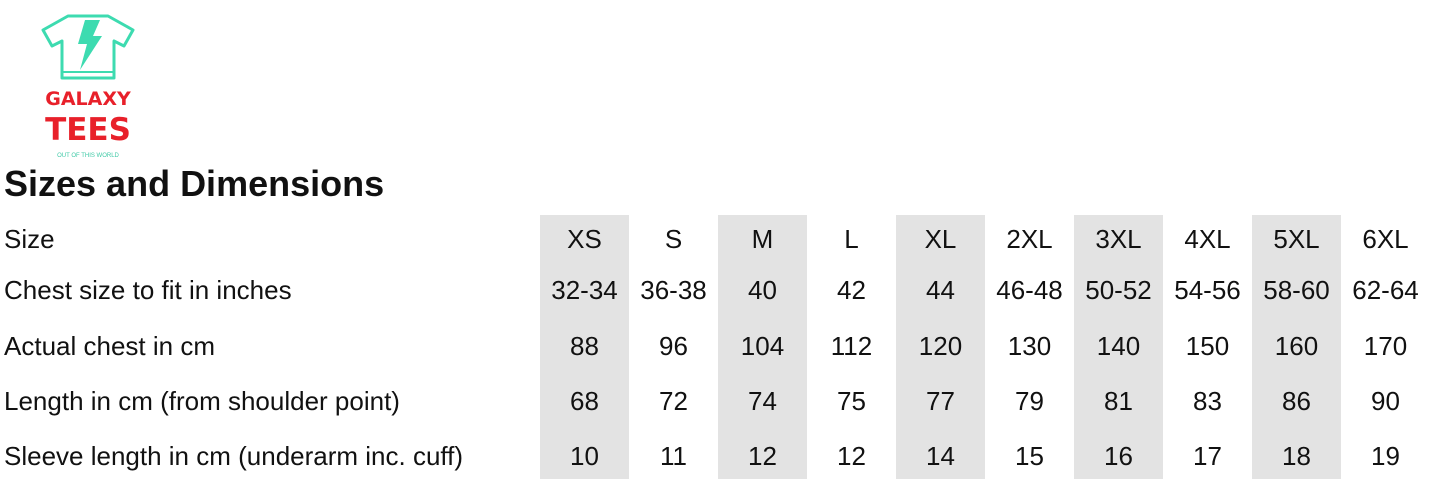  I want to click on table-cell: 120, so click(940, 346).